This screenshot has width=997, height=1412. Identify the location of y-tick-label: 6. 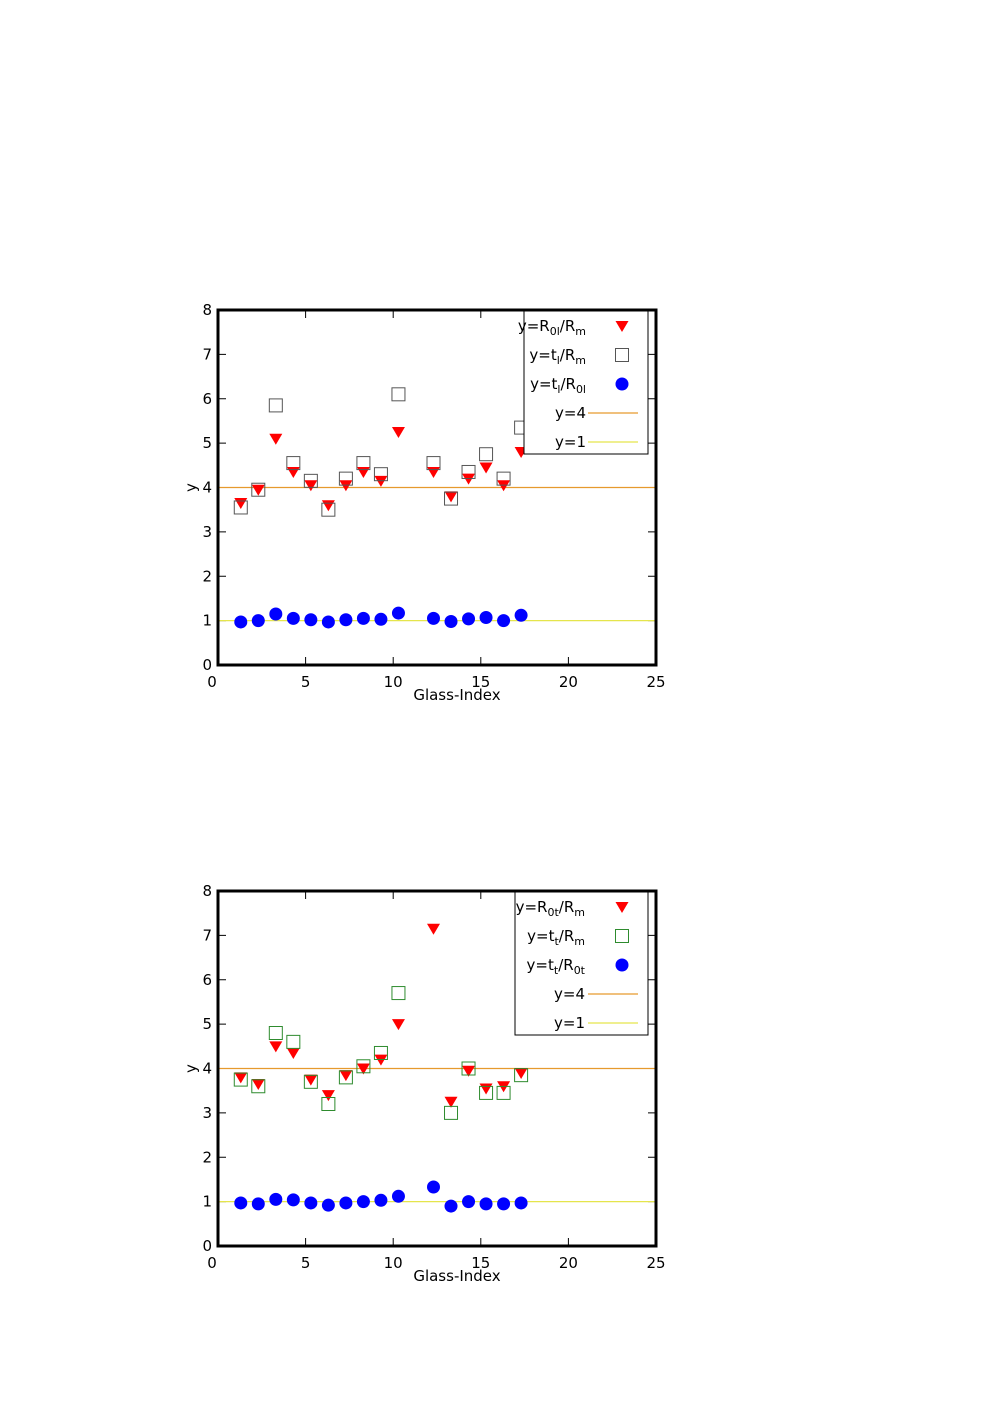
(207, 399).